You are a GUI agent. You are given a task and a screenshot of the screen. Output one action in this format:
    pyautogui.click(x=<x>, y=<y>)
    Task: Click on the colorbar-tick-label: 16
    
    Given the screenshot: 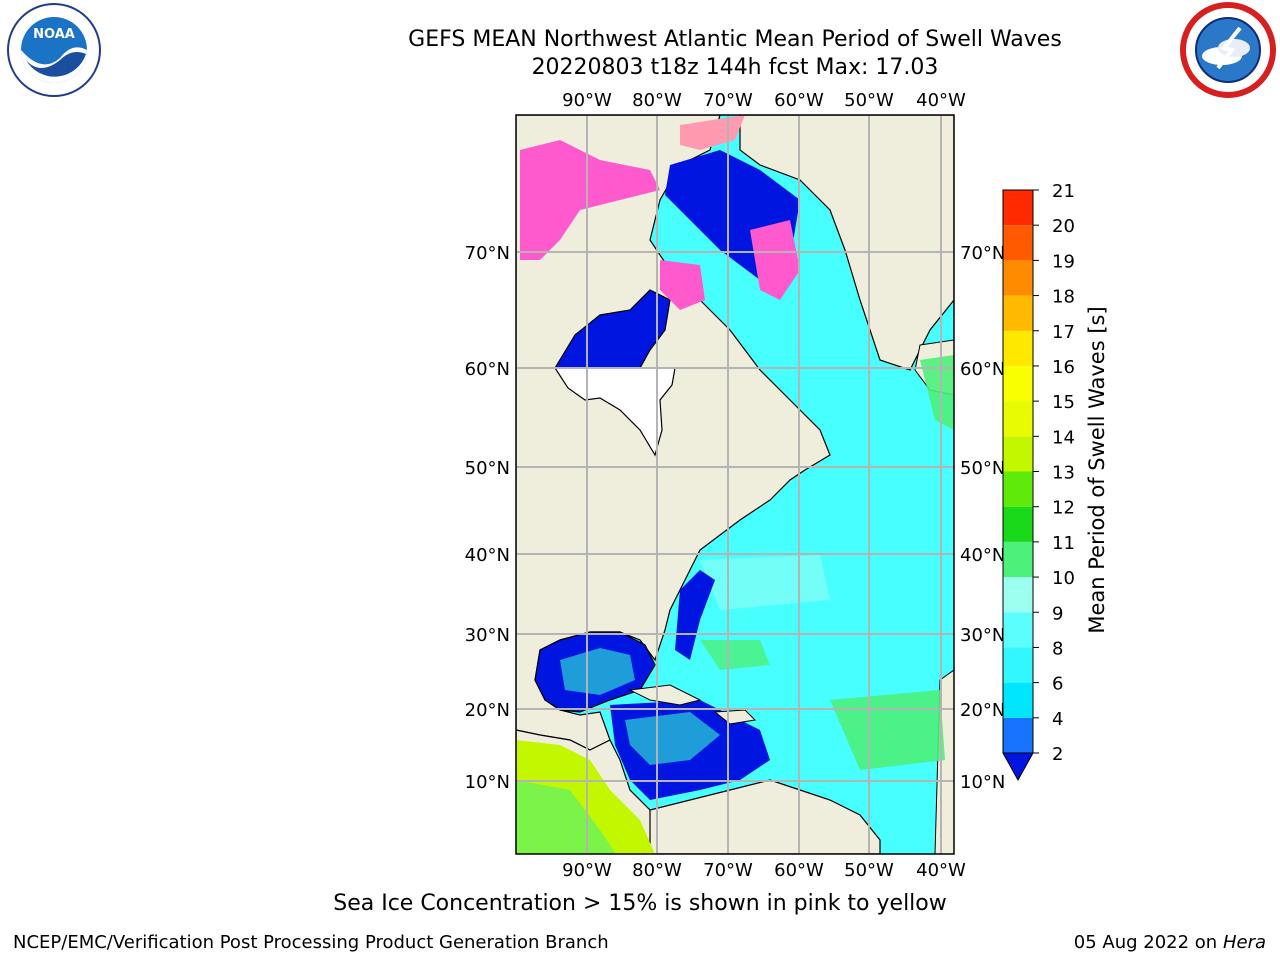 What is the action you would take?
    pyautogui.click(x=1063, y=367)
    